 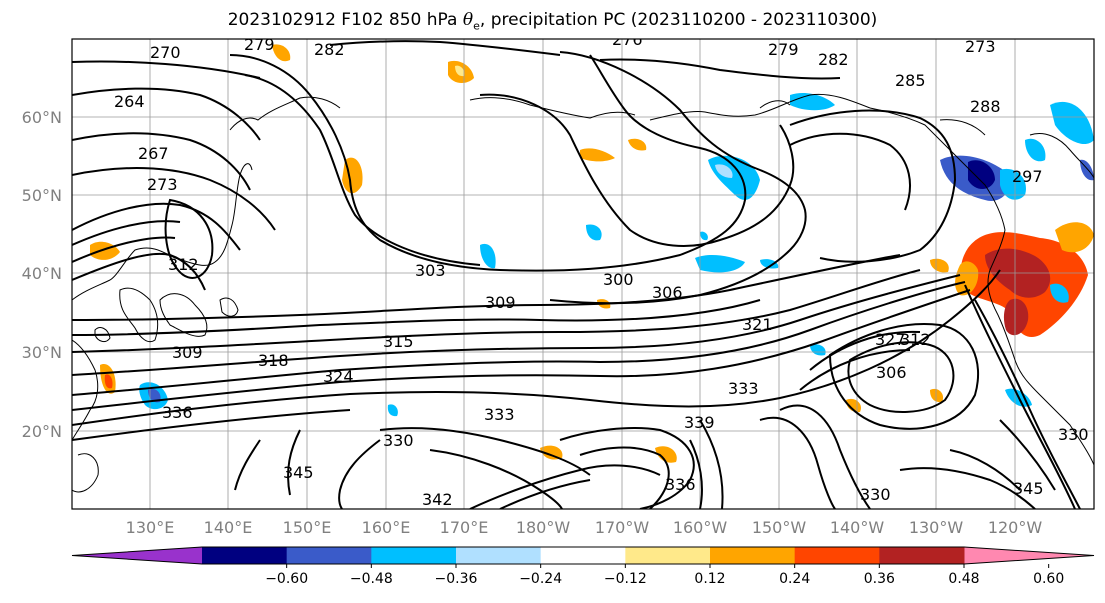 I want to click on colorbar-tick-label: 0.48, so click(x=963, y=579).